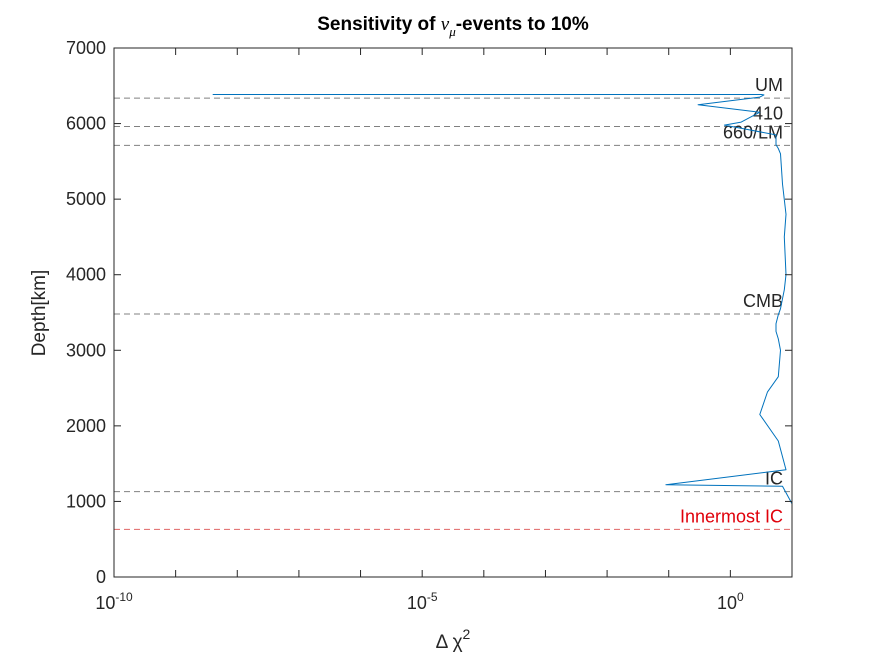  Describe the element at coordinates (753, 132) in the screenshot. I see `ref-label-2: 660/LM` at that location.